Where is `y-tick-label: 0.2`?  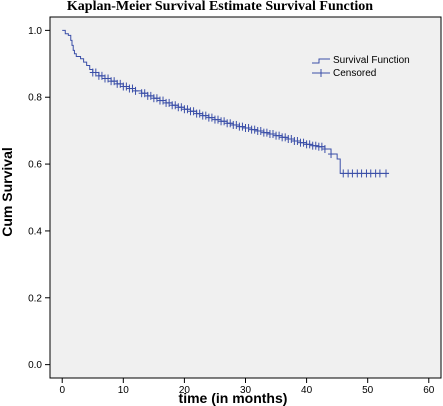
y-tick-label: 0.2 is located at coordinates (35, 298).